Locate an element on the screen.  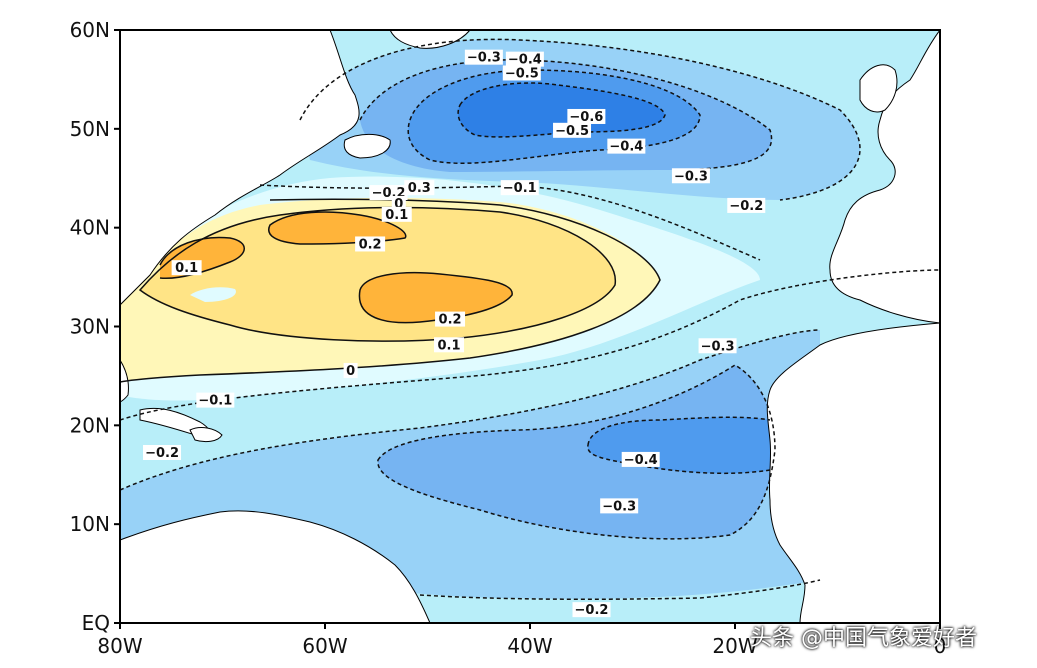
contour-minus-0.4-north is located at coordinates (554, 116).